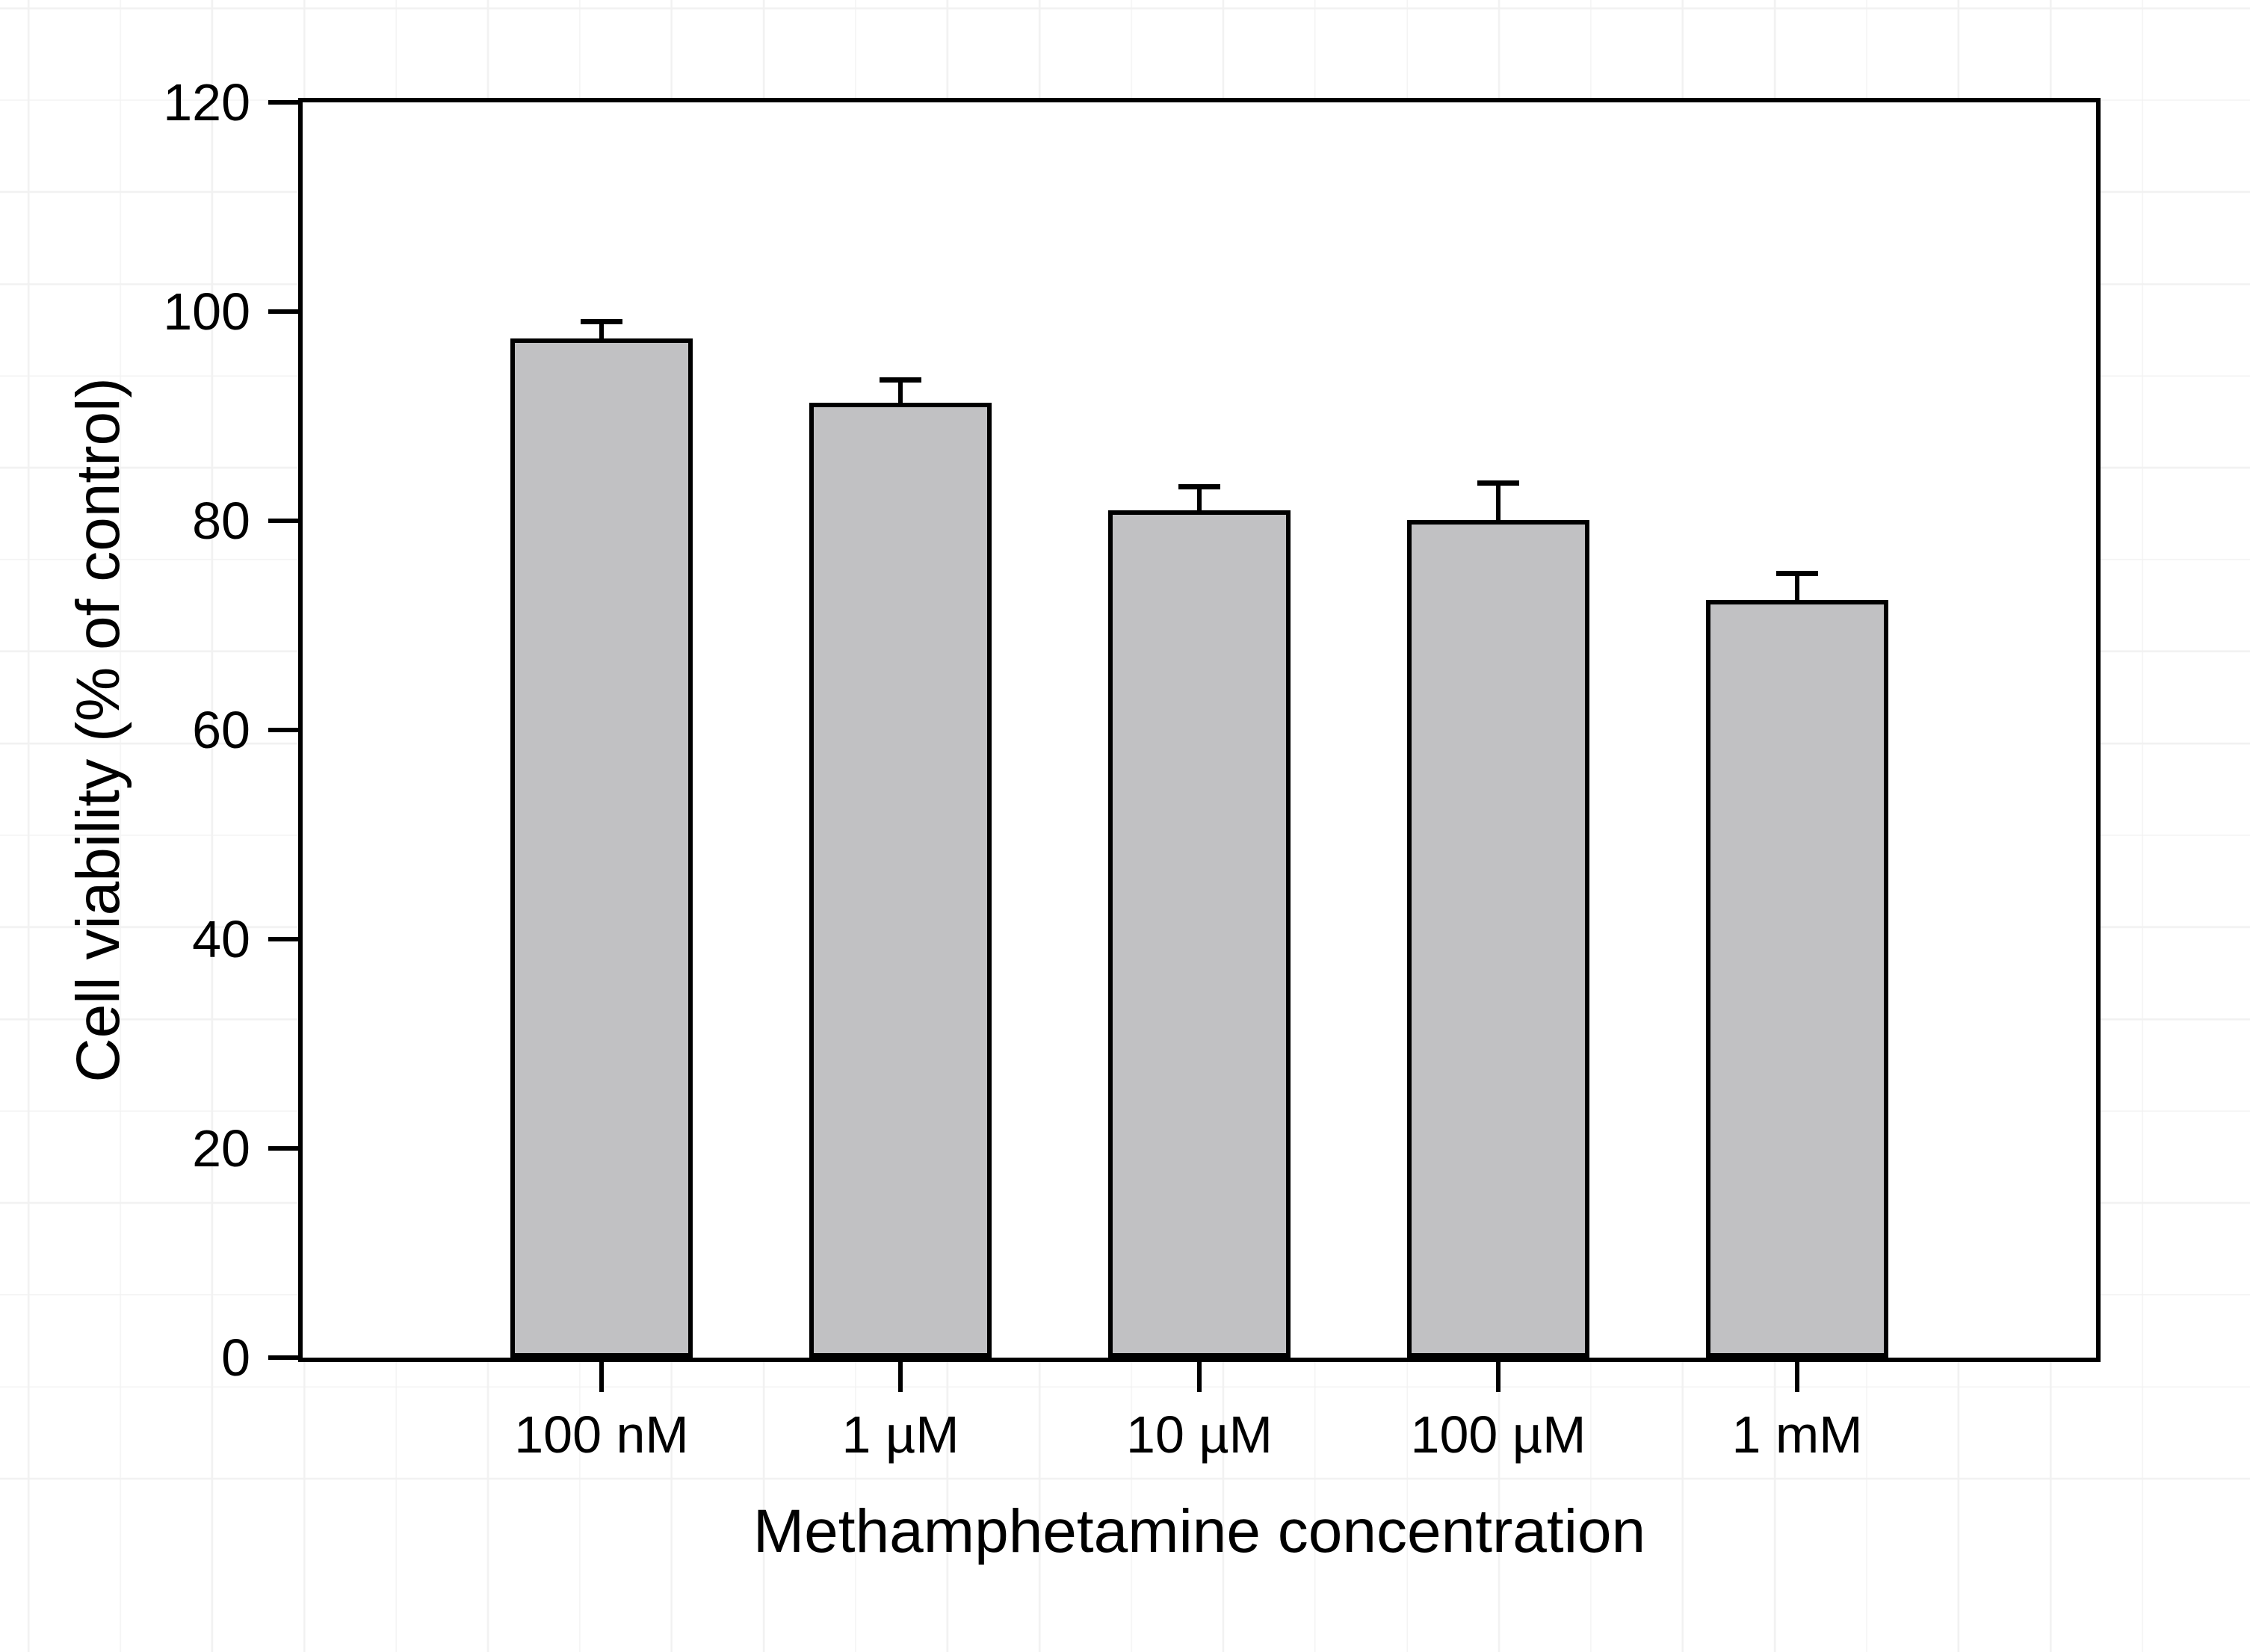  What do you see at coordinates (221, 521) in the screenshot?
I see `y-axis-tick-label: 80` at bounding box center [221, 521].